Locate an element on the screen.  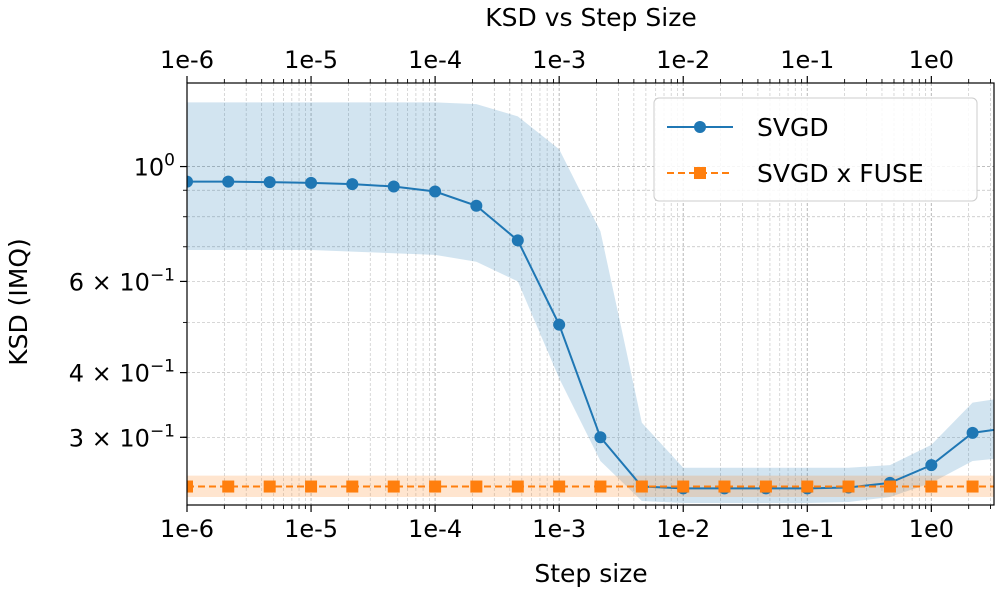
legend: SVGD SVGD x FUSE is located at coordinates (815, 149).